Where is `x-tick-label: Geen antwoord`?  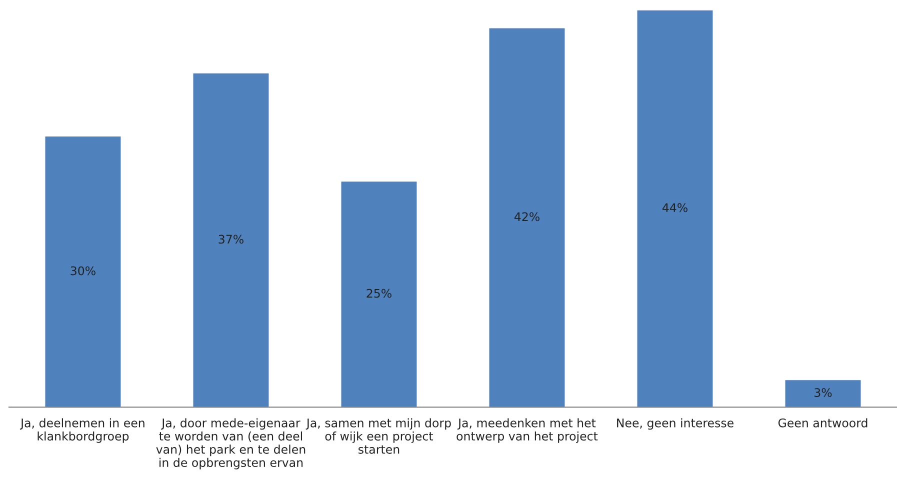
x-tick-label: Geen antwoord is located at coordinates (823, 423).